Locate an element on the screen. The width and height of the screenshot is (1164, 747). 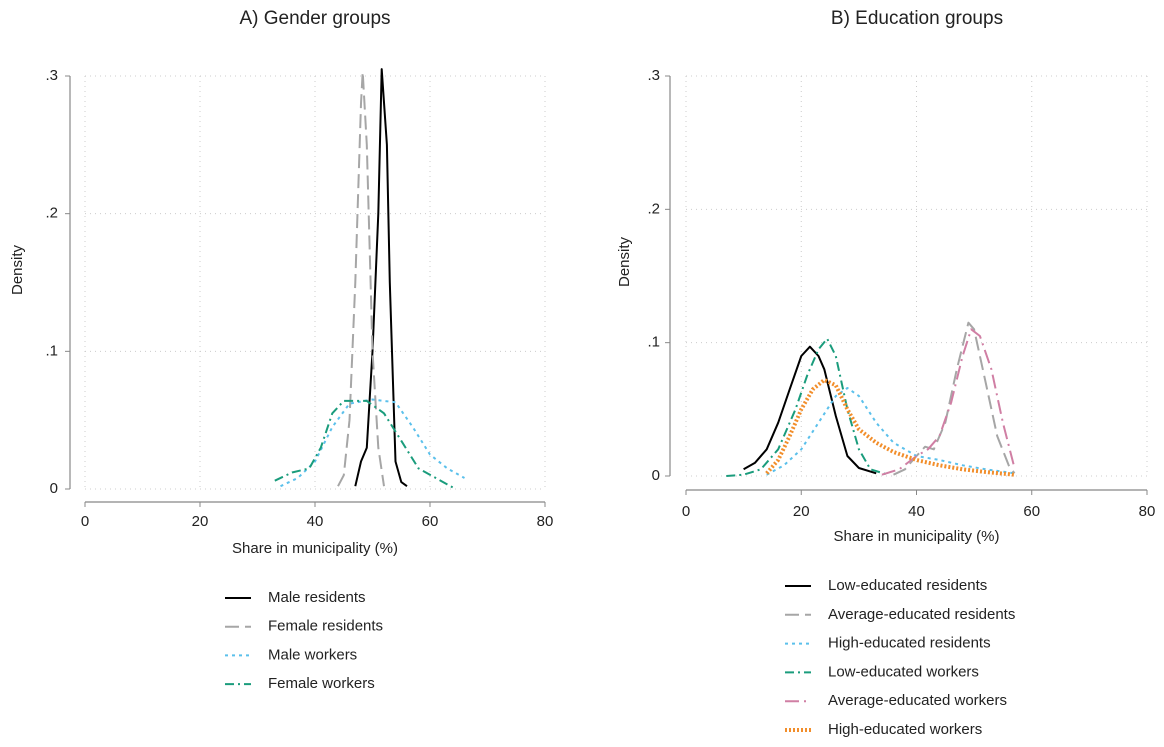
legend-label: High-educated residents is located at coordinates (909, 643).